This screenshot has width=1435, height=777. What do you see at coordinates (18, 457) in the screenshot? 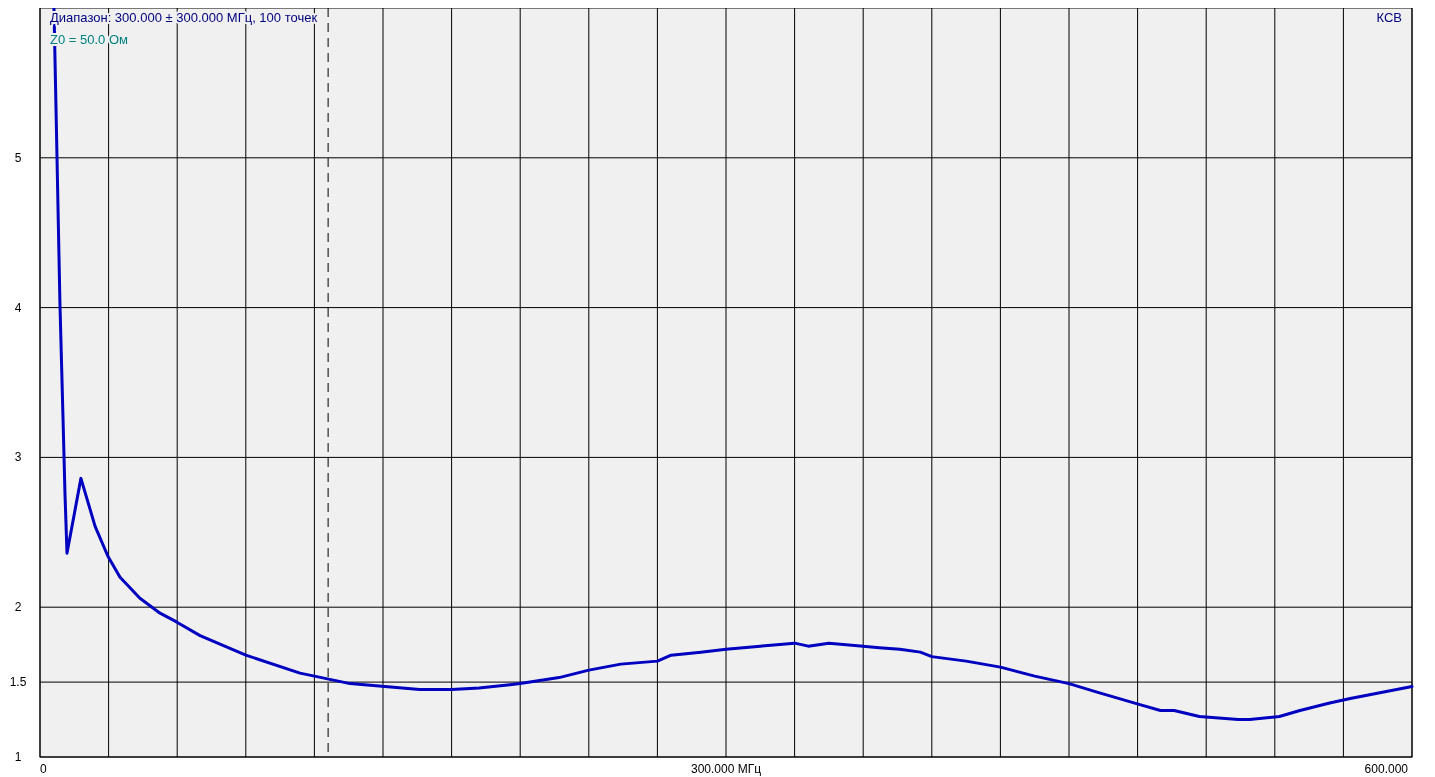
I see `y-tick-label: 3` at bounding box center [18, 457].